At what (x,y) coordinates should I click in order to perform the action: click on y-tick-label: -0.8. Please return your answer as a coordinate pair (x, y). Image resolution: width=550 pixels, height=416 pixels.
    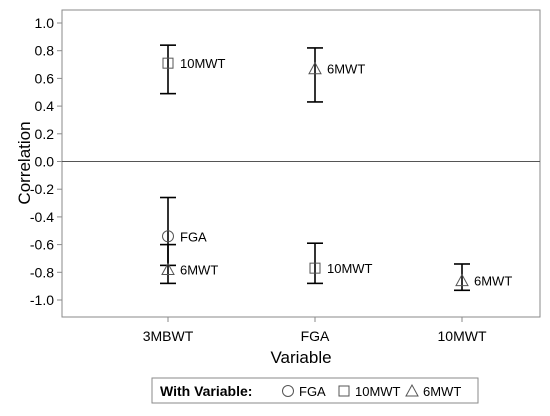
    Looking at the image, I should click on (42, 272).